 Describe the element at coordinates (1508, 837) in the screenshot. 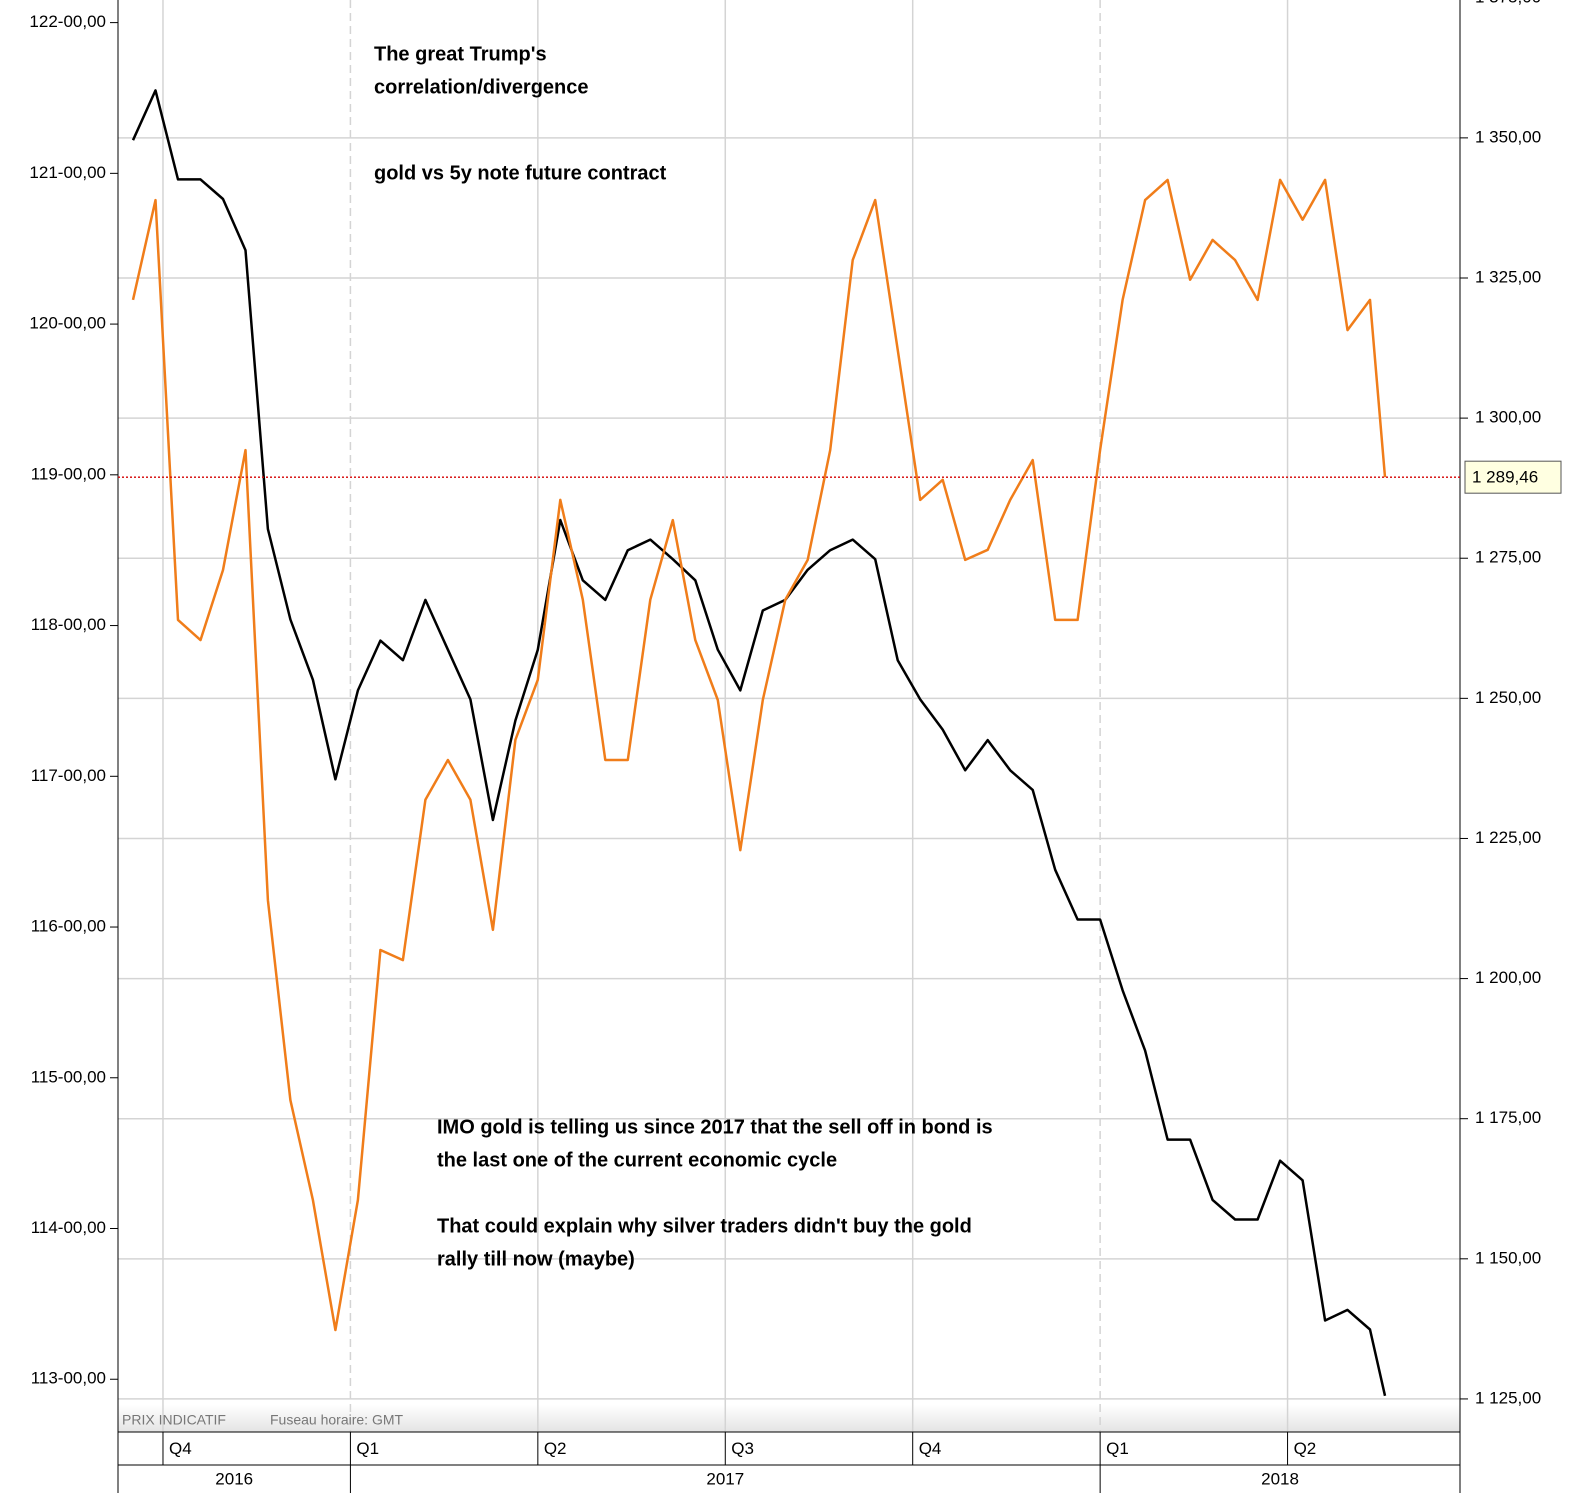

I see `y2-tick-label: 1 225,00` at that location.